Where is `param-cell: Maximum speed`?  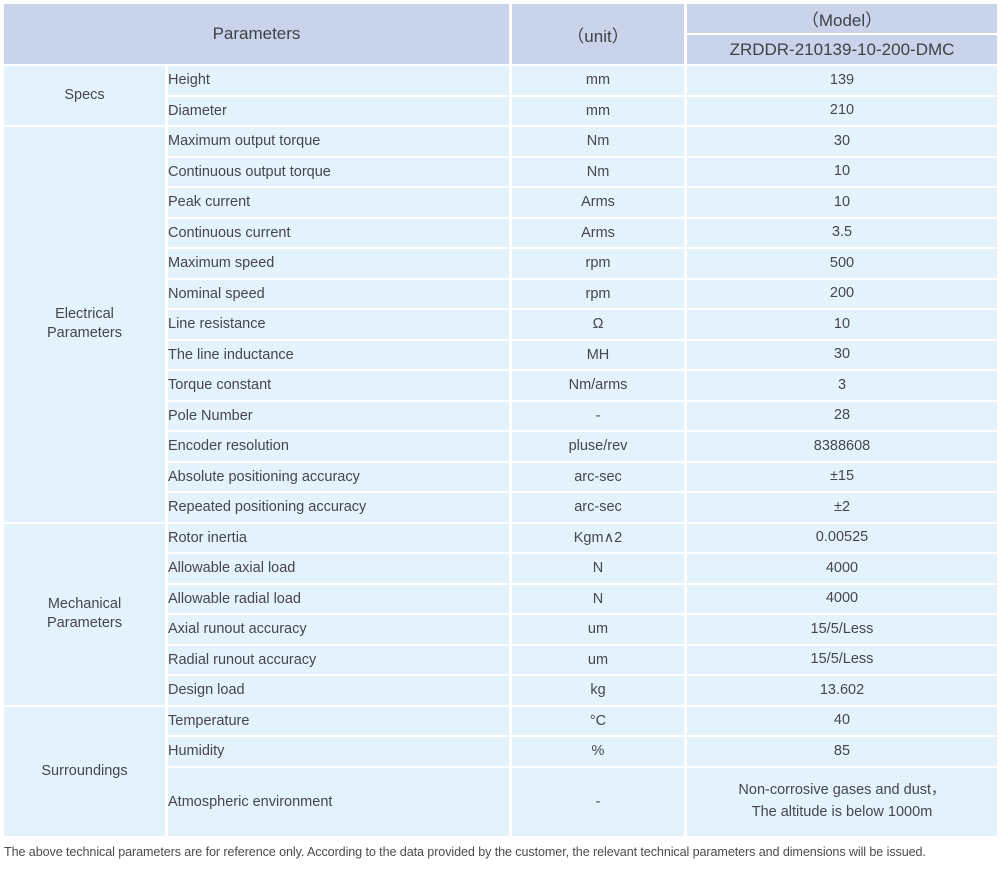
param-cell: Maximum speed is located at coordinates (340, 264).